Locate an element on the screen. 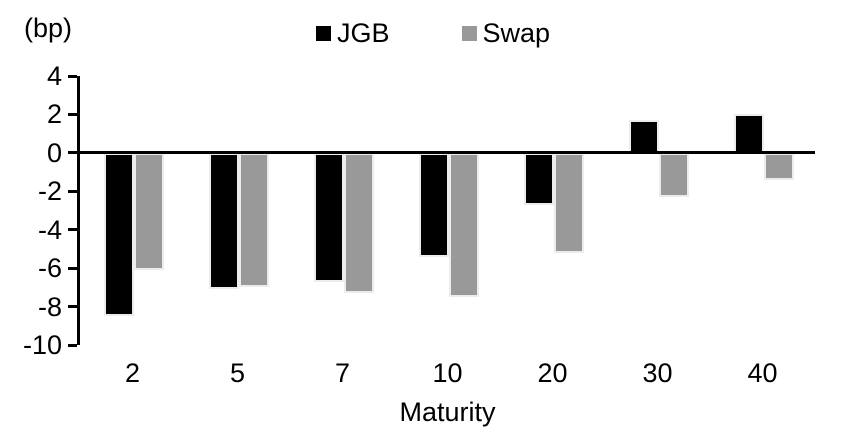 The image size is (852, 438). x-axis-tick-label: 10 is located at coordinates (447, 373).